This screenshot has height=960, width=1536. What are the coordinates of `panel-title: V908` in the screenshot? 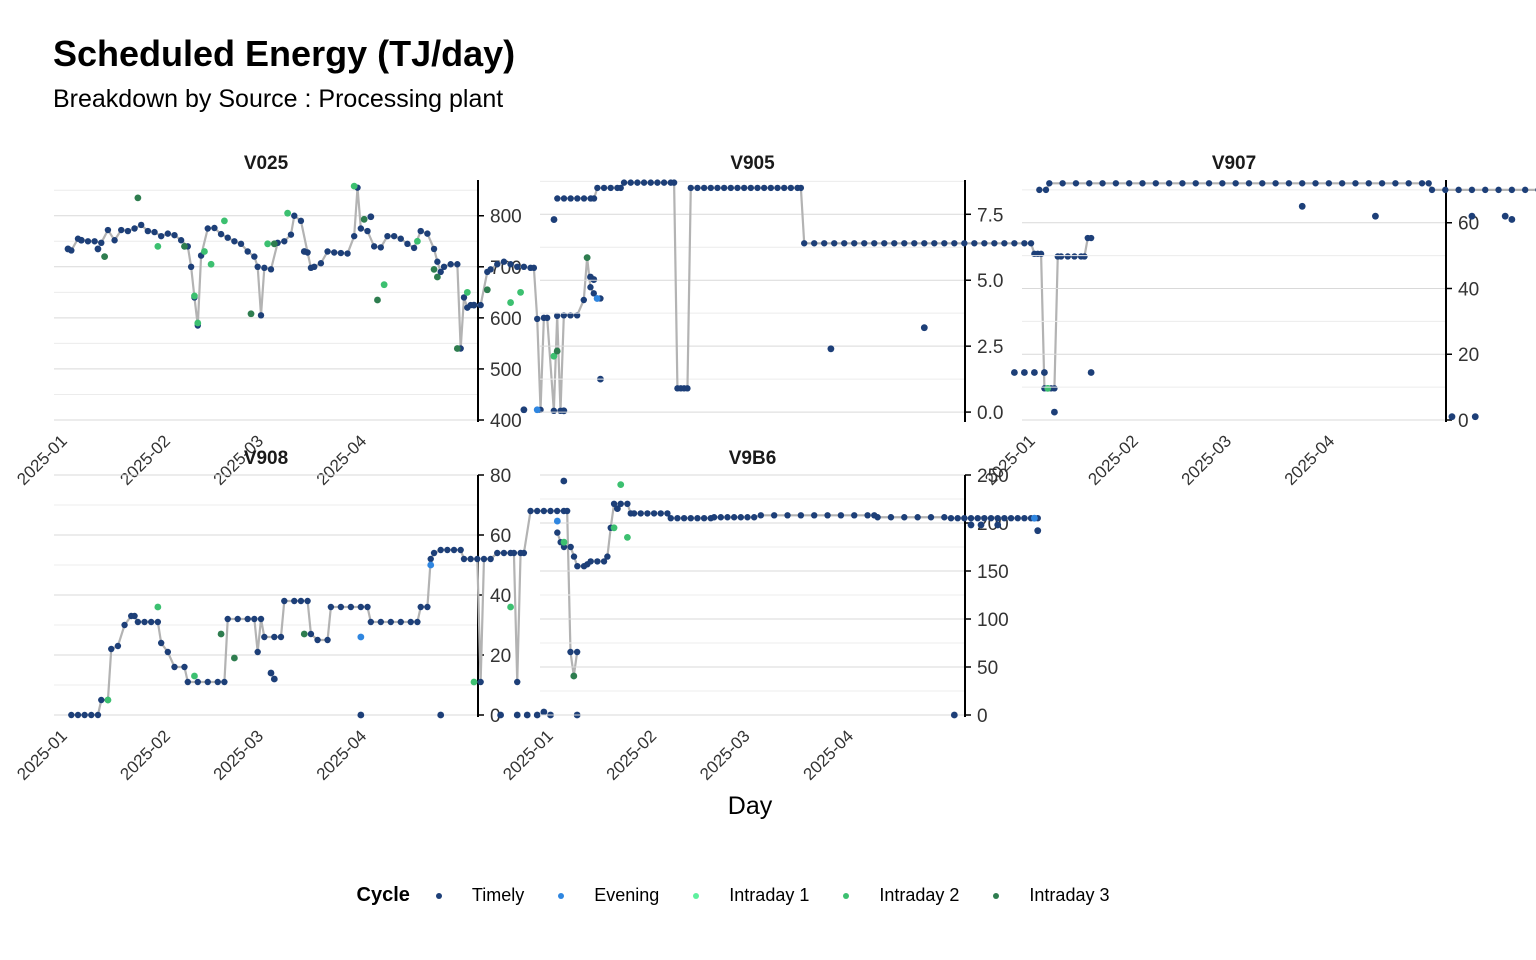 It's located at (266, 458).